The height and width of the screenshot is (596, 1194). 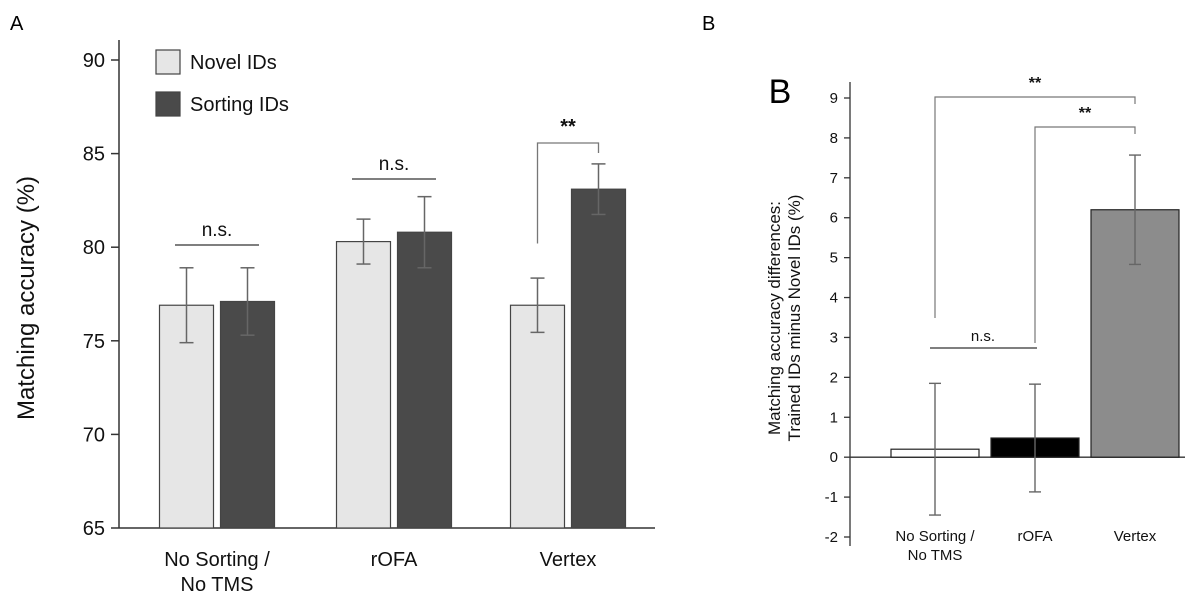 I want to click on legend-label-0: Novel IDs, so click(x=233, y=63).